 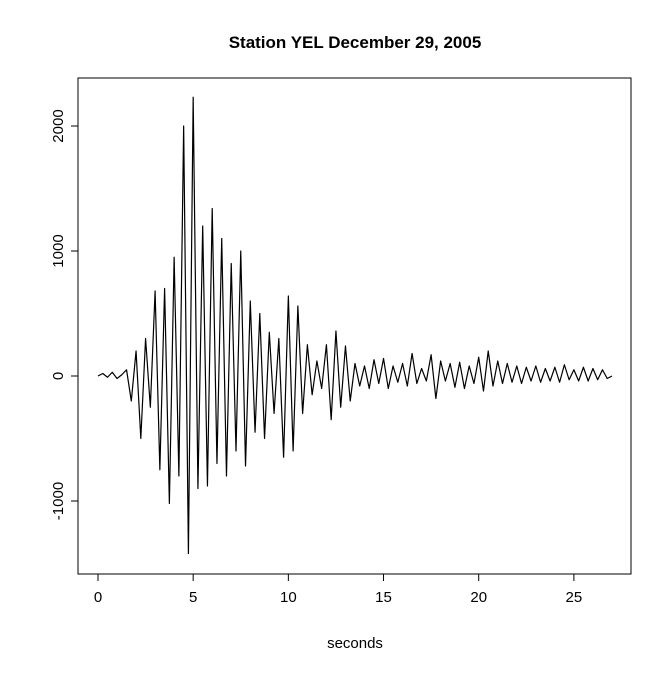 I want to click on x-tick-label: 25, so click(x=574, y=597).